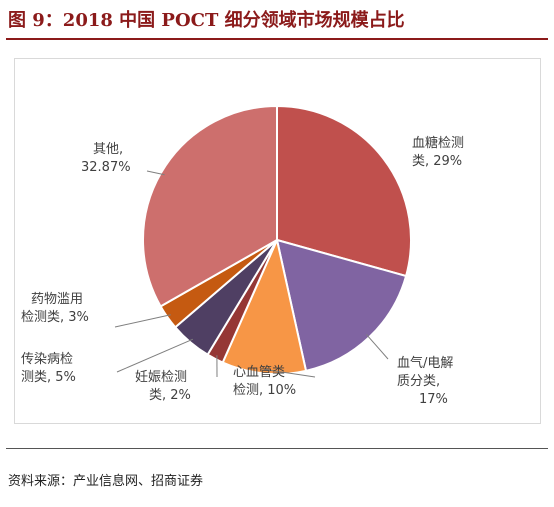 This screenshot has height=507, width=554. Describe the element at coordinates (206, 20) in the screenshot. I see `figure-title: 图 9：2018 中国 POCT 细分领域市场规模占比` at that location.